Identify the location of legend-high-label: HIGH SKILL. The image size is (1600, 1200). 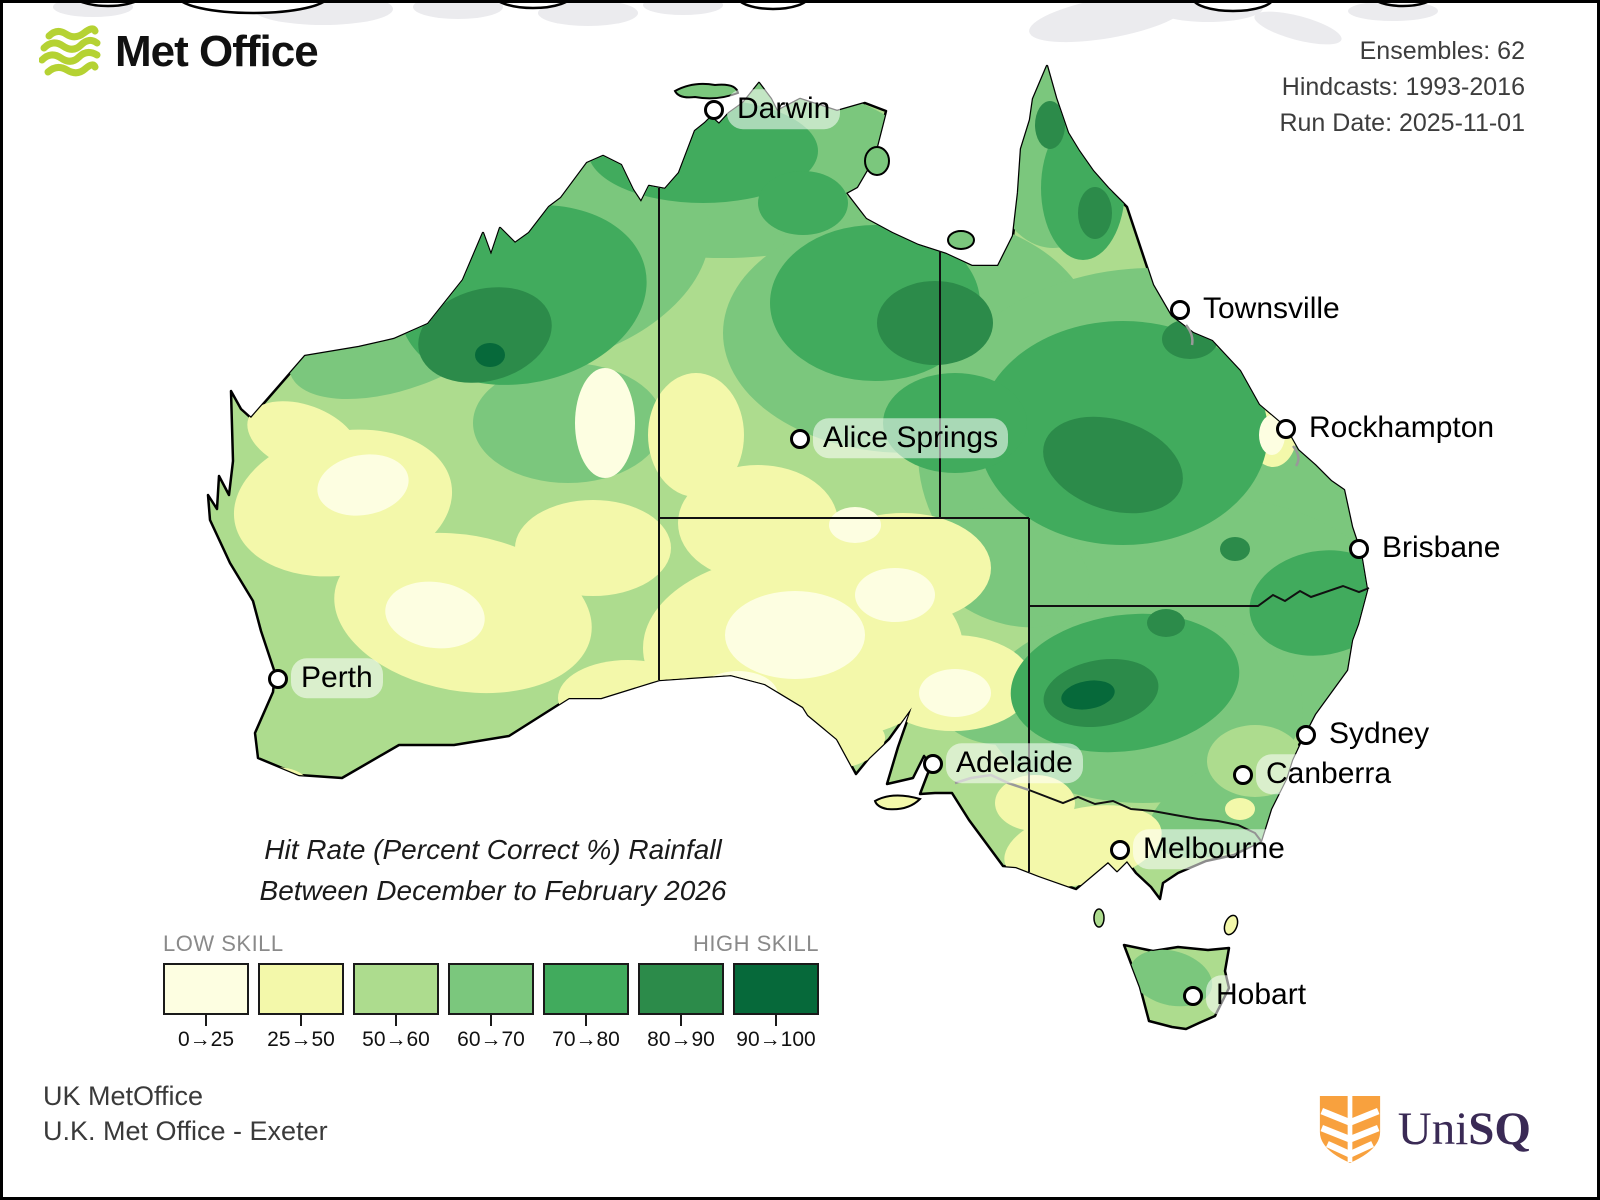
(755, 943).